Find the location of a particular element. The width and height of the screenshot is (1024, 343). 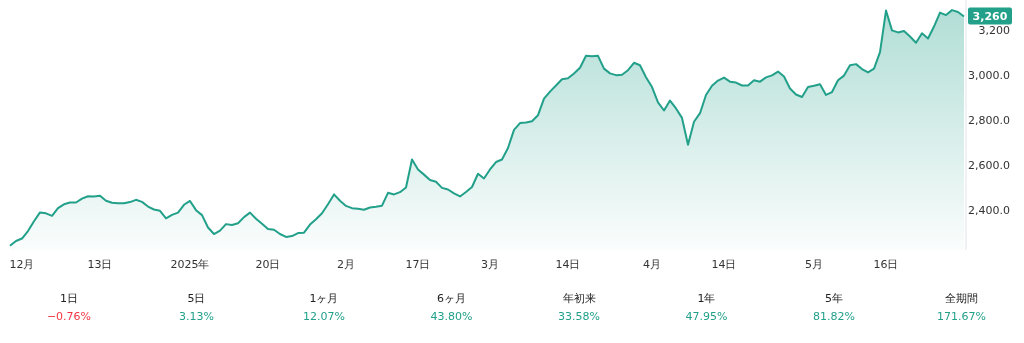

text: 171.67% is located at coordinates (961, 316).